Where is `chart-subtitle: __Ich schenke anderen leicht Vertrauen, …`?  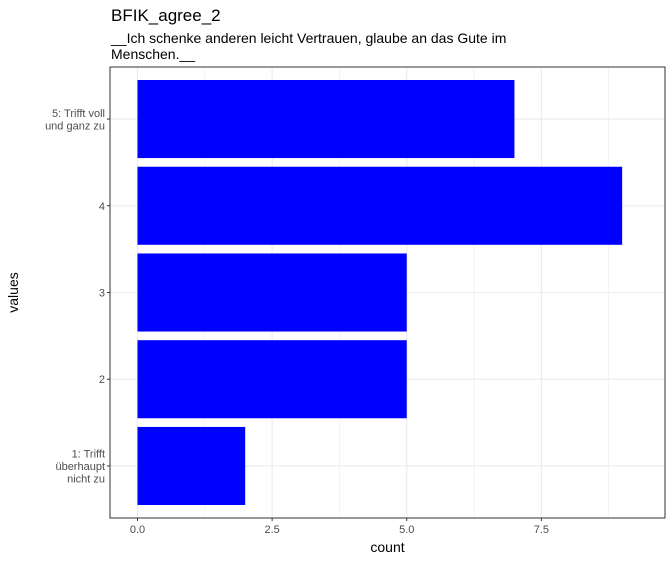 chart-subtitle: __Ich schenke anderen leicht Vertrauen, … is located at coordinates (310, 46).